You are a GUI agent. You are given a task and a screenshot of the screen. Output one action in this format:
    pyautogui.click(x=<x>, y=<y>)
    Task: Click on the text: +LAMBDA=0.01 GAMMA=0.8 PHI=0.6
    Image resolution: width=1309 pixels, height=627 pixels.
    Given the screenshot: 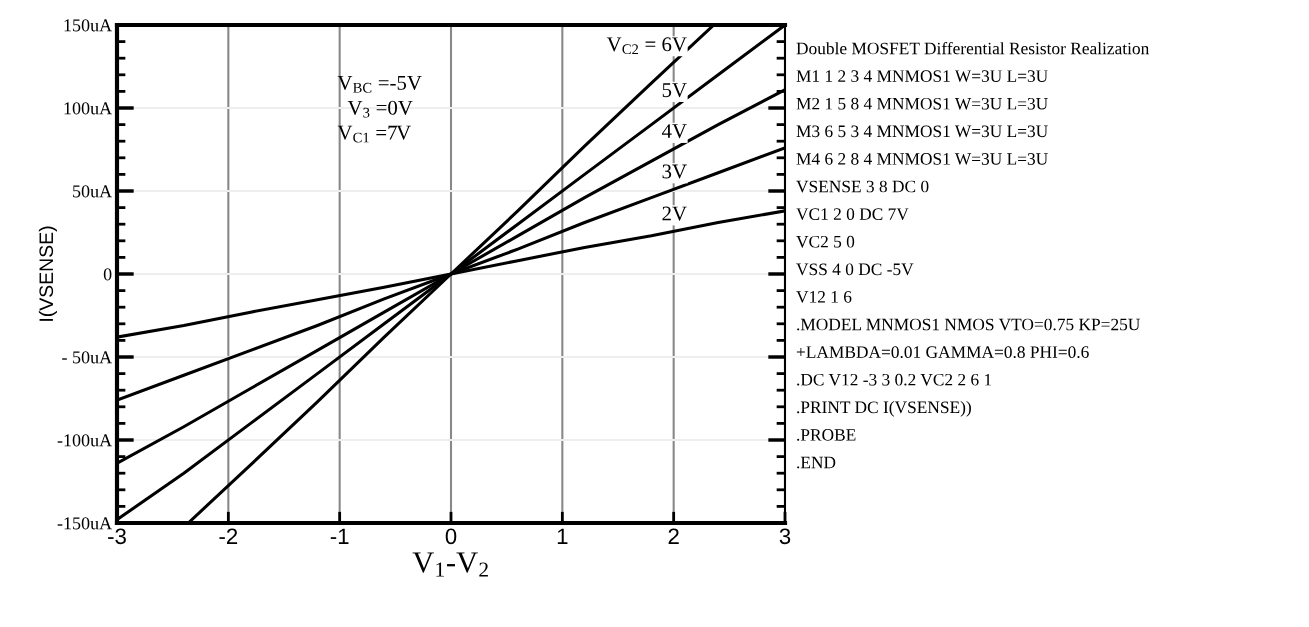 What is the action you would take?
    pyautogui.click(x=942, y=352)
    